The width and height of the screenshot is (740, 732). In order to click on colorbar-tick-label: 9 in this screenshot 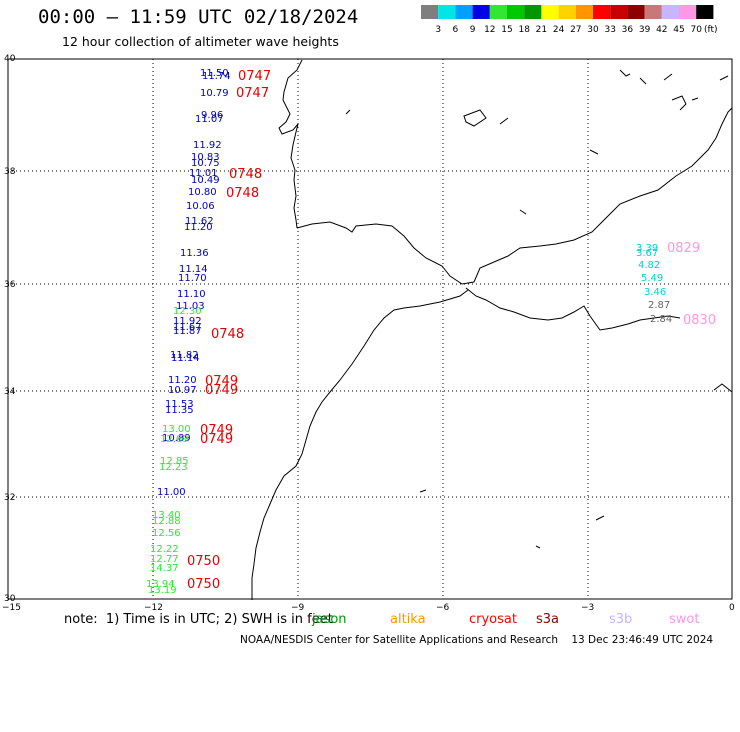, I will do `click(473, 30)`.